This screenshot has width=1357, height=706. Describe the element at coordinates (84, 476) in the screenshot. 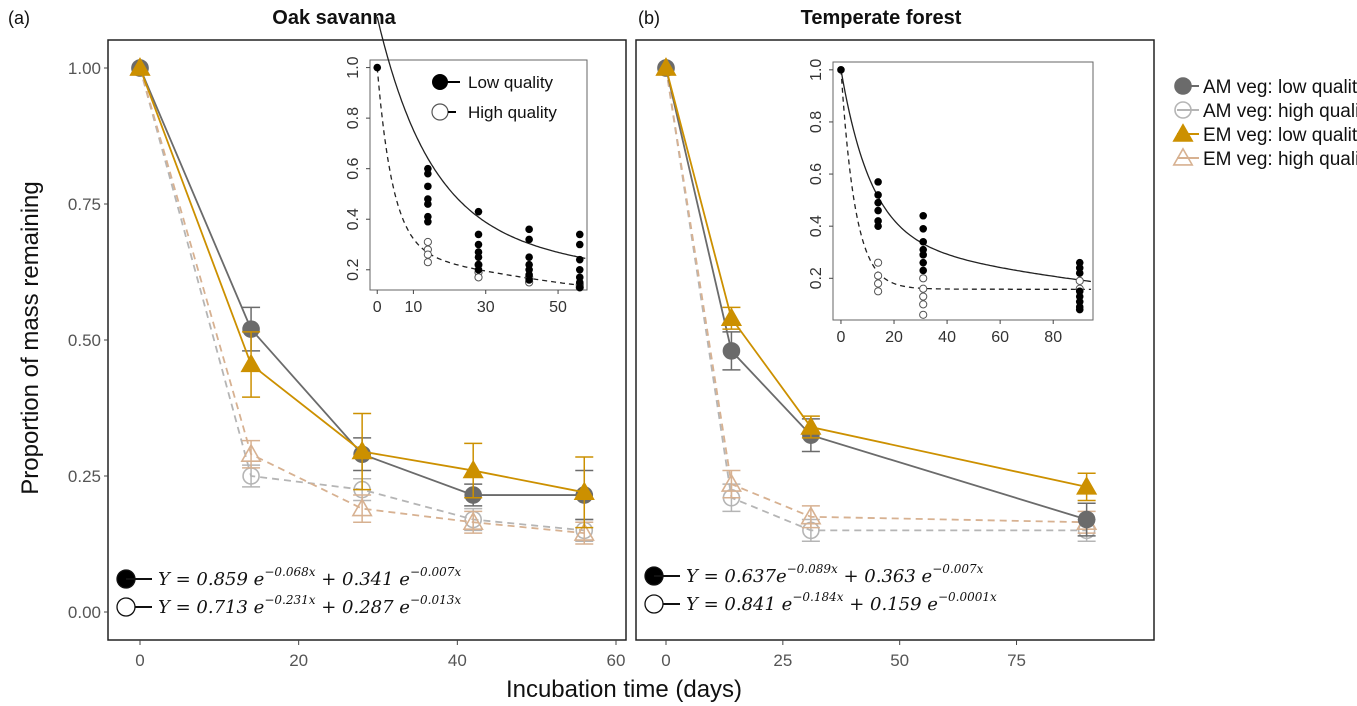

I see `y-tick-label: 0.25` at that location.